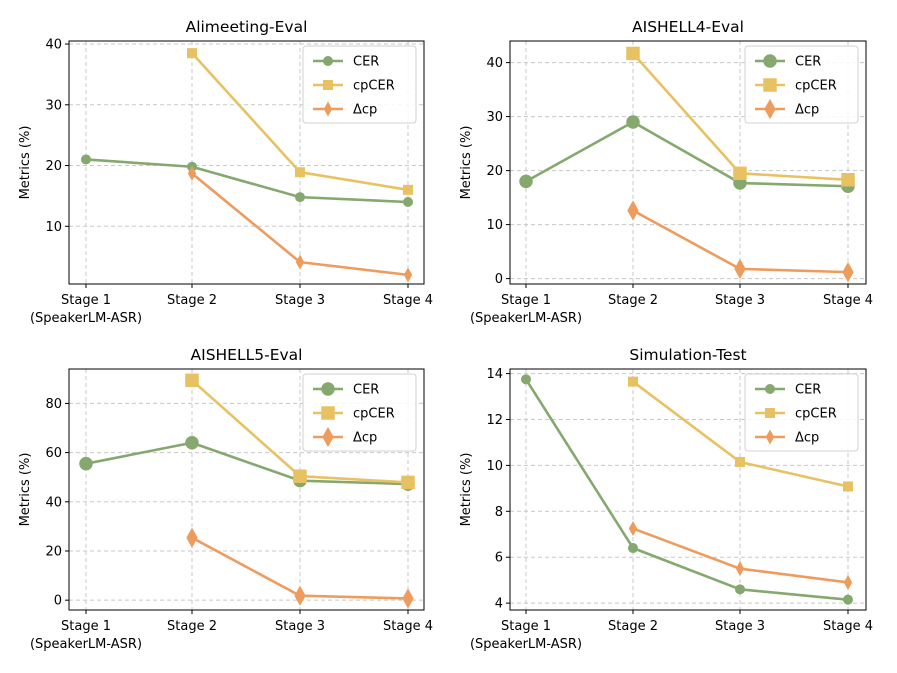 The image size is (897, 673). What do you see at coordinates (499, 604) in the screenshot?
I see `y-tick-label: 4` at bounding box center [499, 604].